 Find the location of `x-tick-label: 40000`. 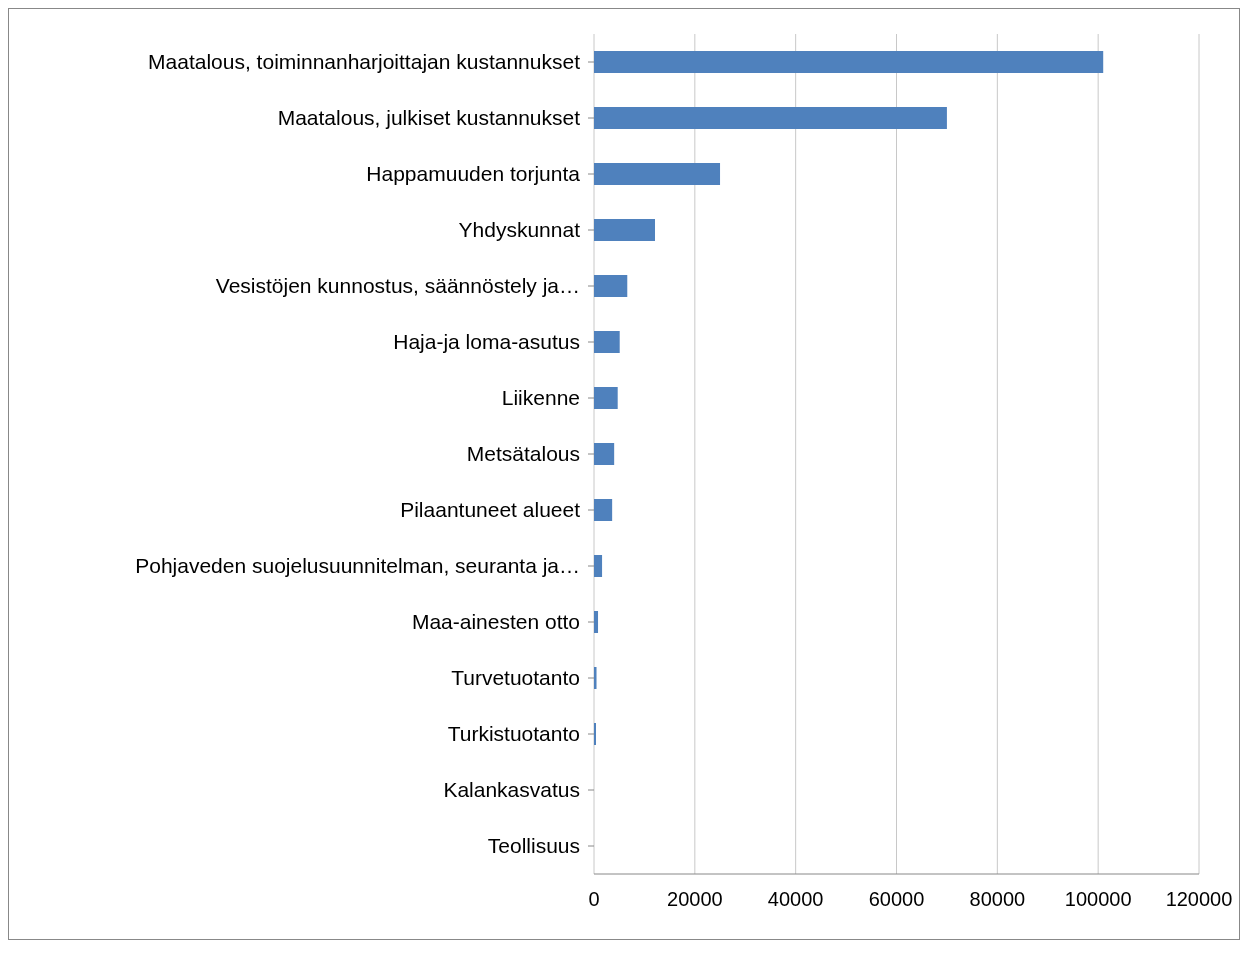

x-tick-label: 40000 is located at coordinates (795, 899).